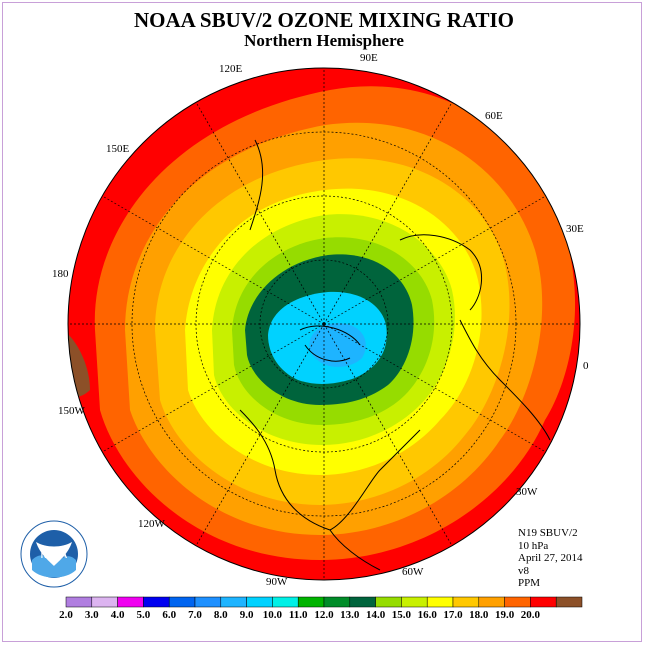 The image size is (648, 648). I want to click on lon-label-180: 180, so click(60, 274).